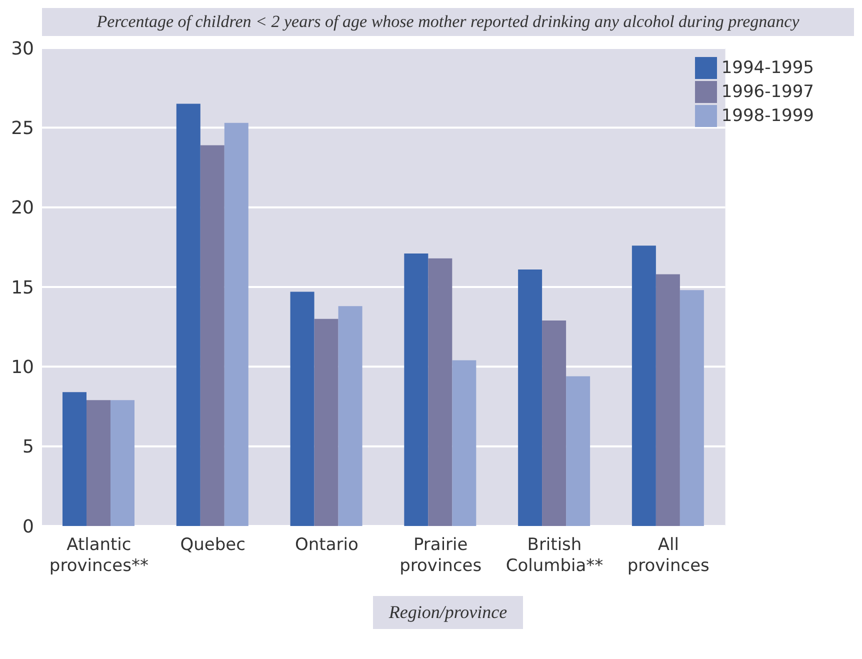 The width and height of the screenshot is (862, 659). I want to click on y-tick-label: 15, so click(22, 287).